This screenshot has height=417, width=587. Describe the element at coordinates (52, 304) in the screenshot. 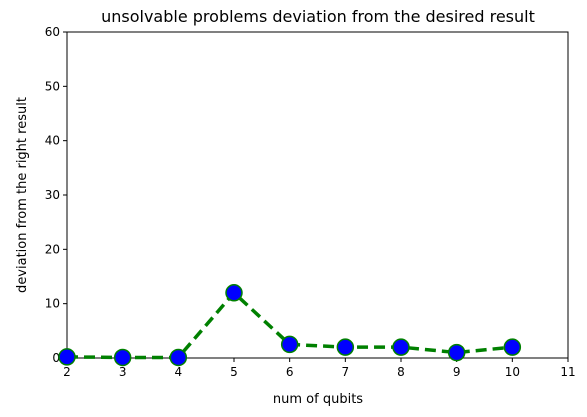

I see `y-tick-label: 10` at that location.